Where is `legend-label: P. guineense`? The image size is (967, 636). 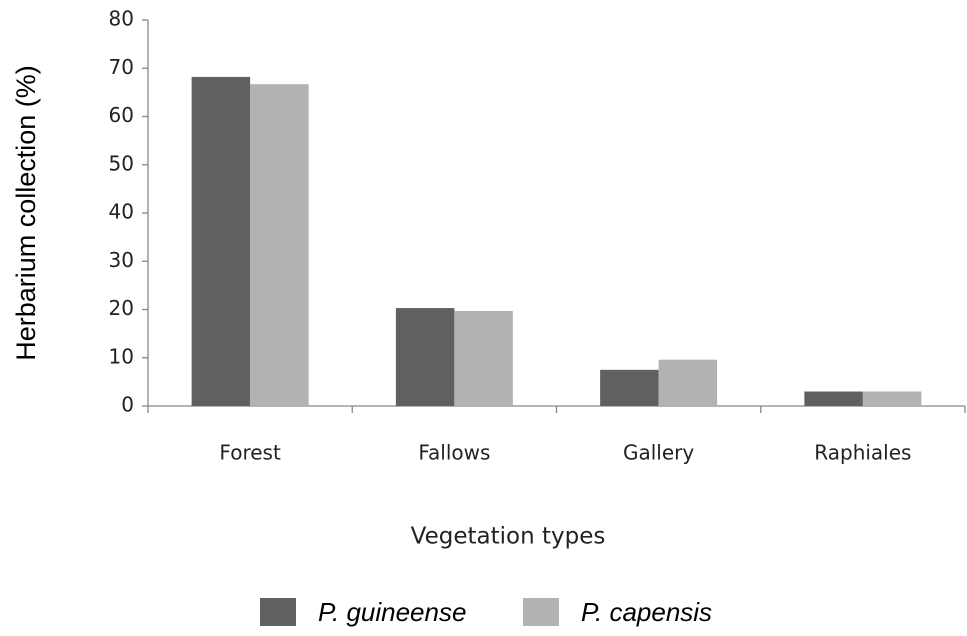 legend-label: P. guineense is located at coordinates (392, 612).